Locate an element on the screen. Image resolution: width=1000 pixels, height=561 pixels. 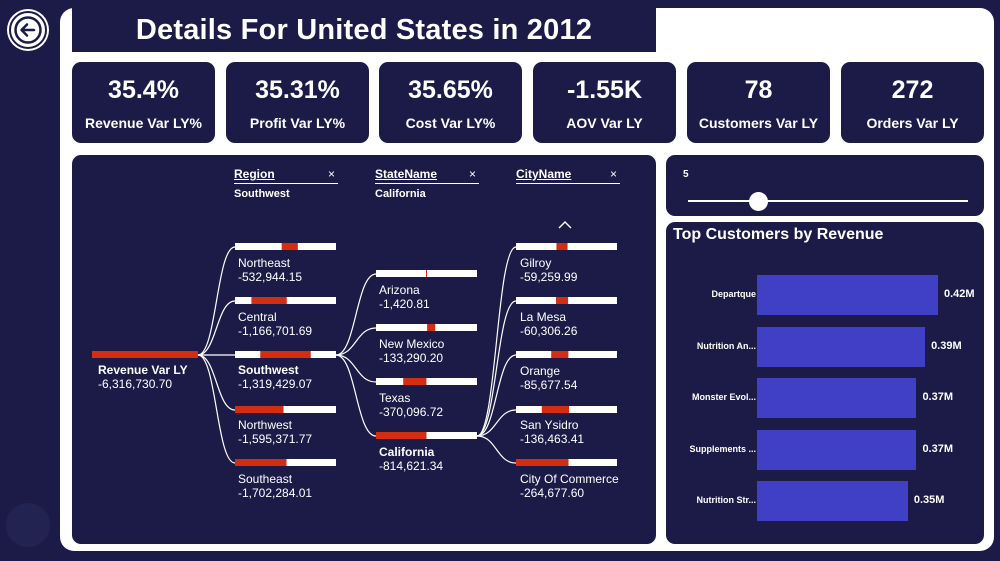
kpi-label: AOV Var LY is located at coordinates (604, 123).